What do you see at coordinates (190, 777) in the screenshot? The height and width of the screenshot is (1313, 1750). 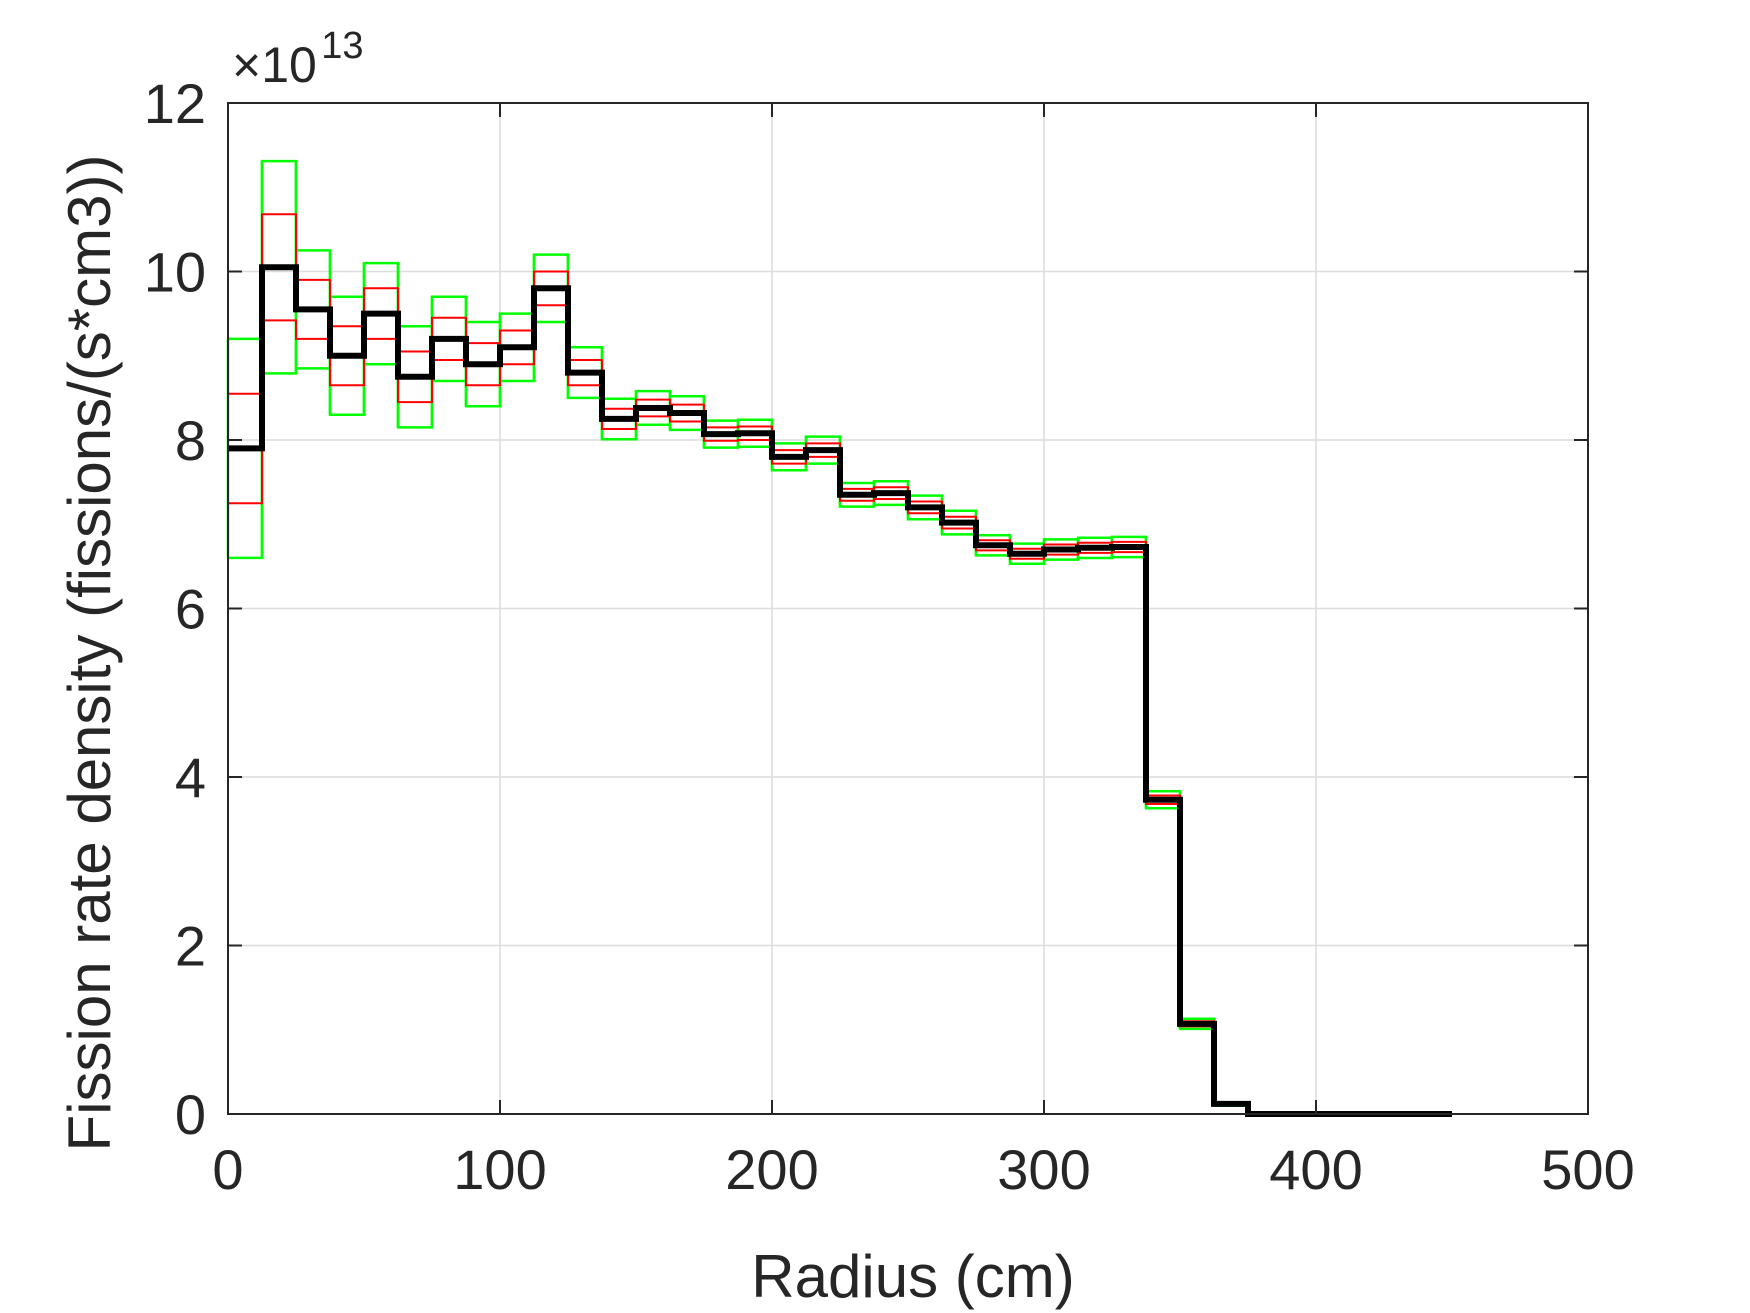 I see `y-tick-label: 4` at bounding box center [190, 777].